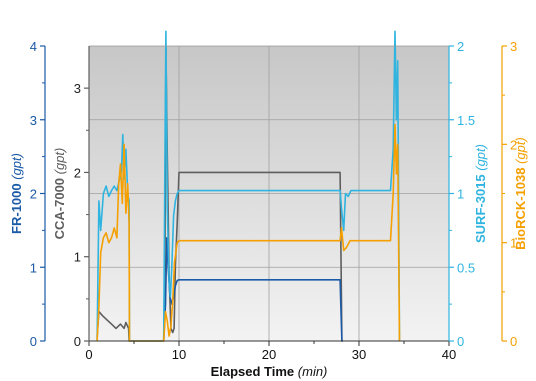  Describe the element at coordinates (33, 341) in the screenshot. I see `y-tick-label-fr: 0` at that location.